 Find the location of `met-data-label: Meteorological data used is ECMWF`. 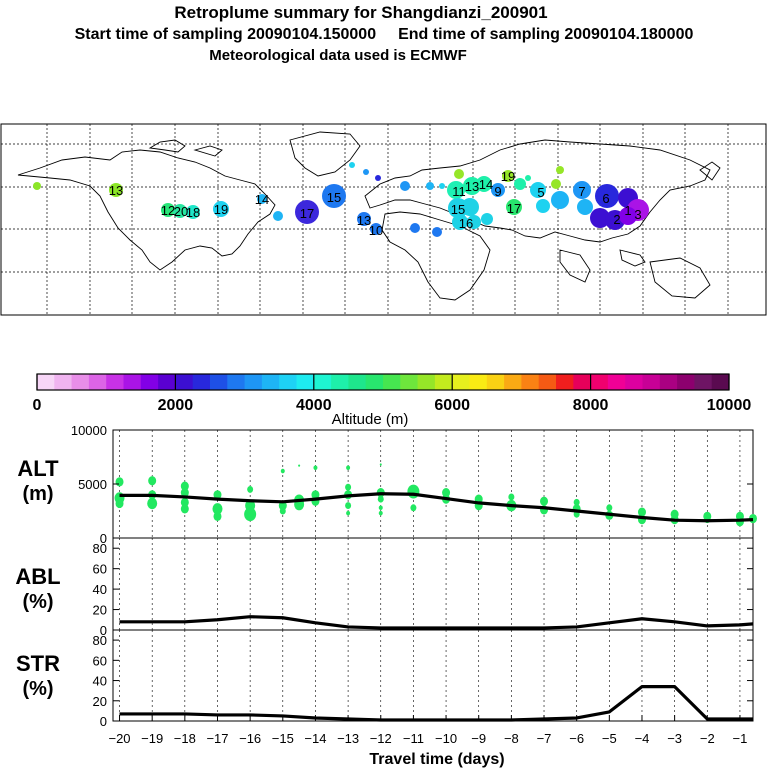

met-data-label: Meteorological data used is ECMWF is located at coordinates (338, 55).